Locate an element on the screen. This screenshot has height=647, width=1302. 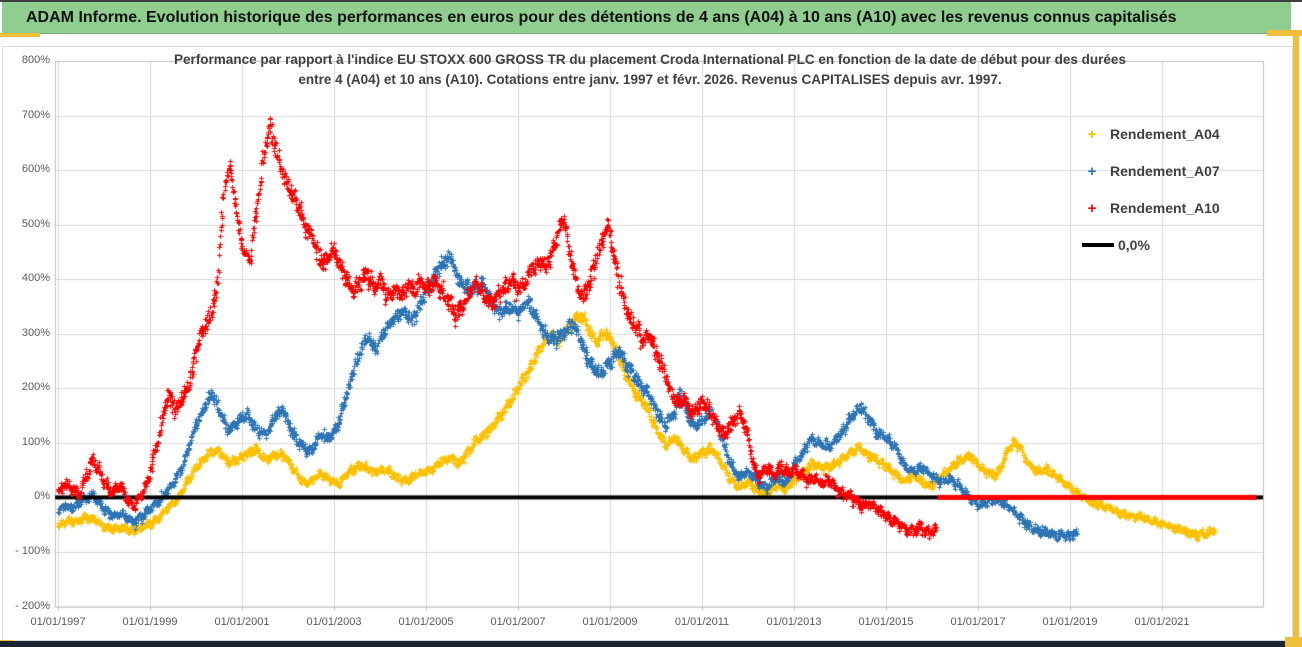
y-axis-label: - 200% is located at coordinates (32, 605).